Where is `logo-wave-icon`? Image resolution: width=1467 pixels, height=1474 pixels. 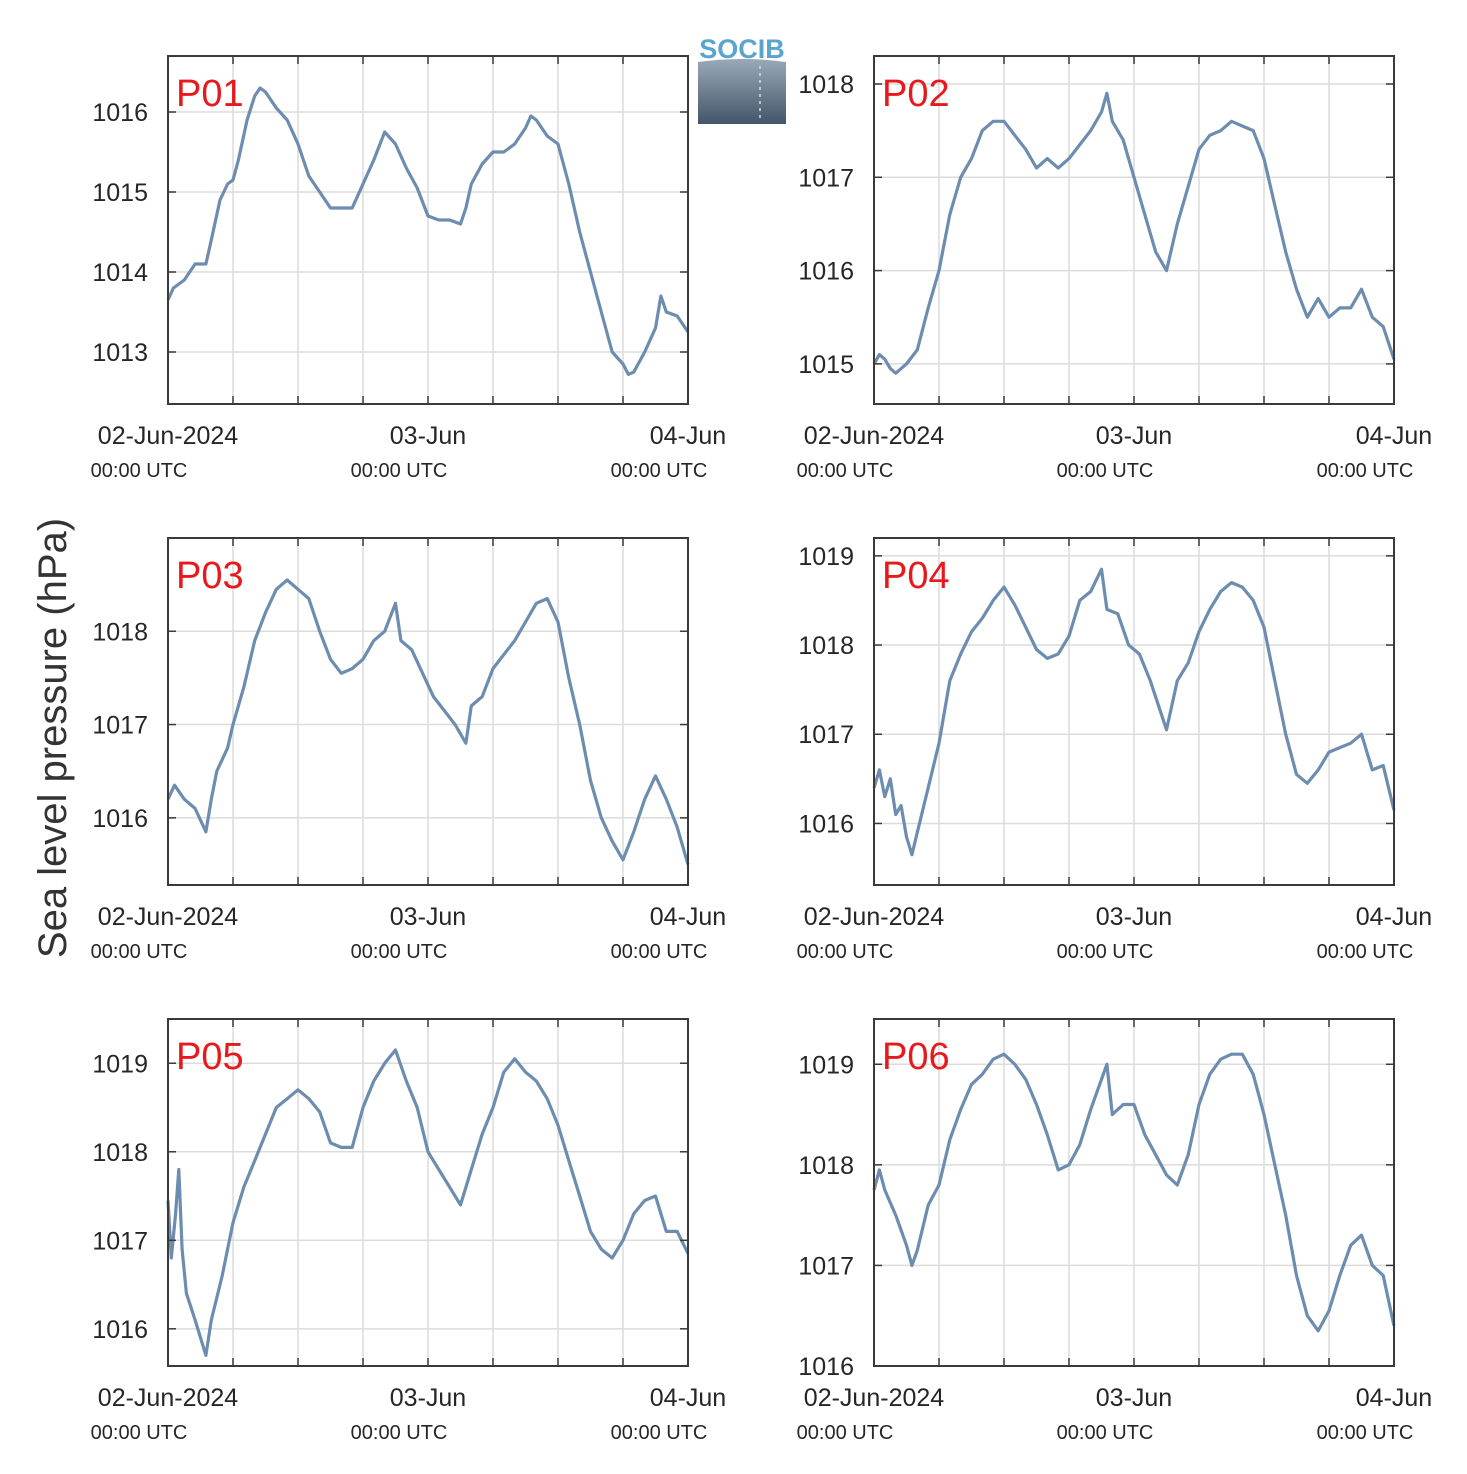 logo-wave-icon is located at coordinates (742, 91).